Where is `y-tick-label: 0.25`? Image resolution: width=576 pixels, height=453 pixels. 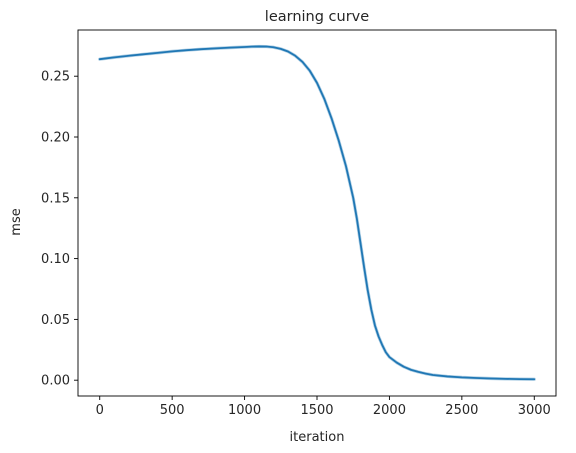 y-tick-label: 0.25 is located at coordinates (55, 77).